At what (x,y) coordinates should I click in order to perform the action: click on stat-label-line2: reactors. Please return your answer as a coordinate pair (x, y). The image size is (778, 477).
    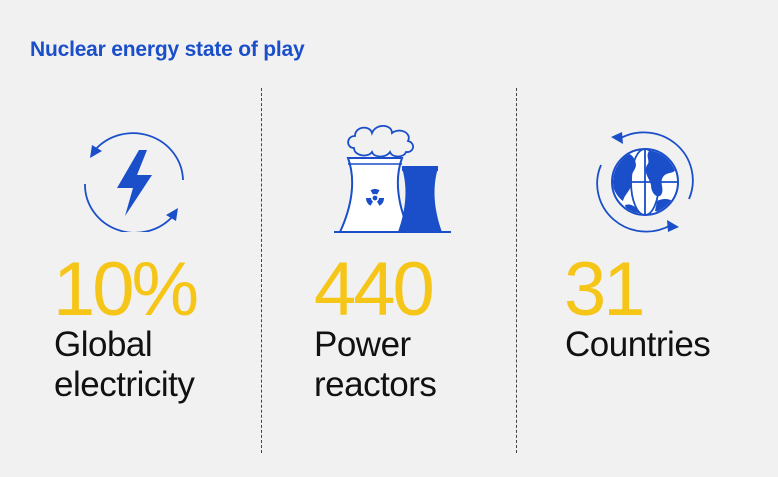
    Looking at the image, I should click on (375, 384).